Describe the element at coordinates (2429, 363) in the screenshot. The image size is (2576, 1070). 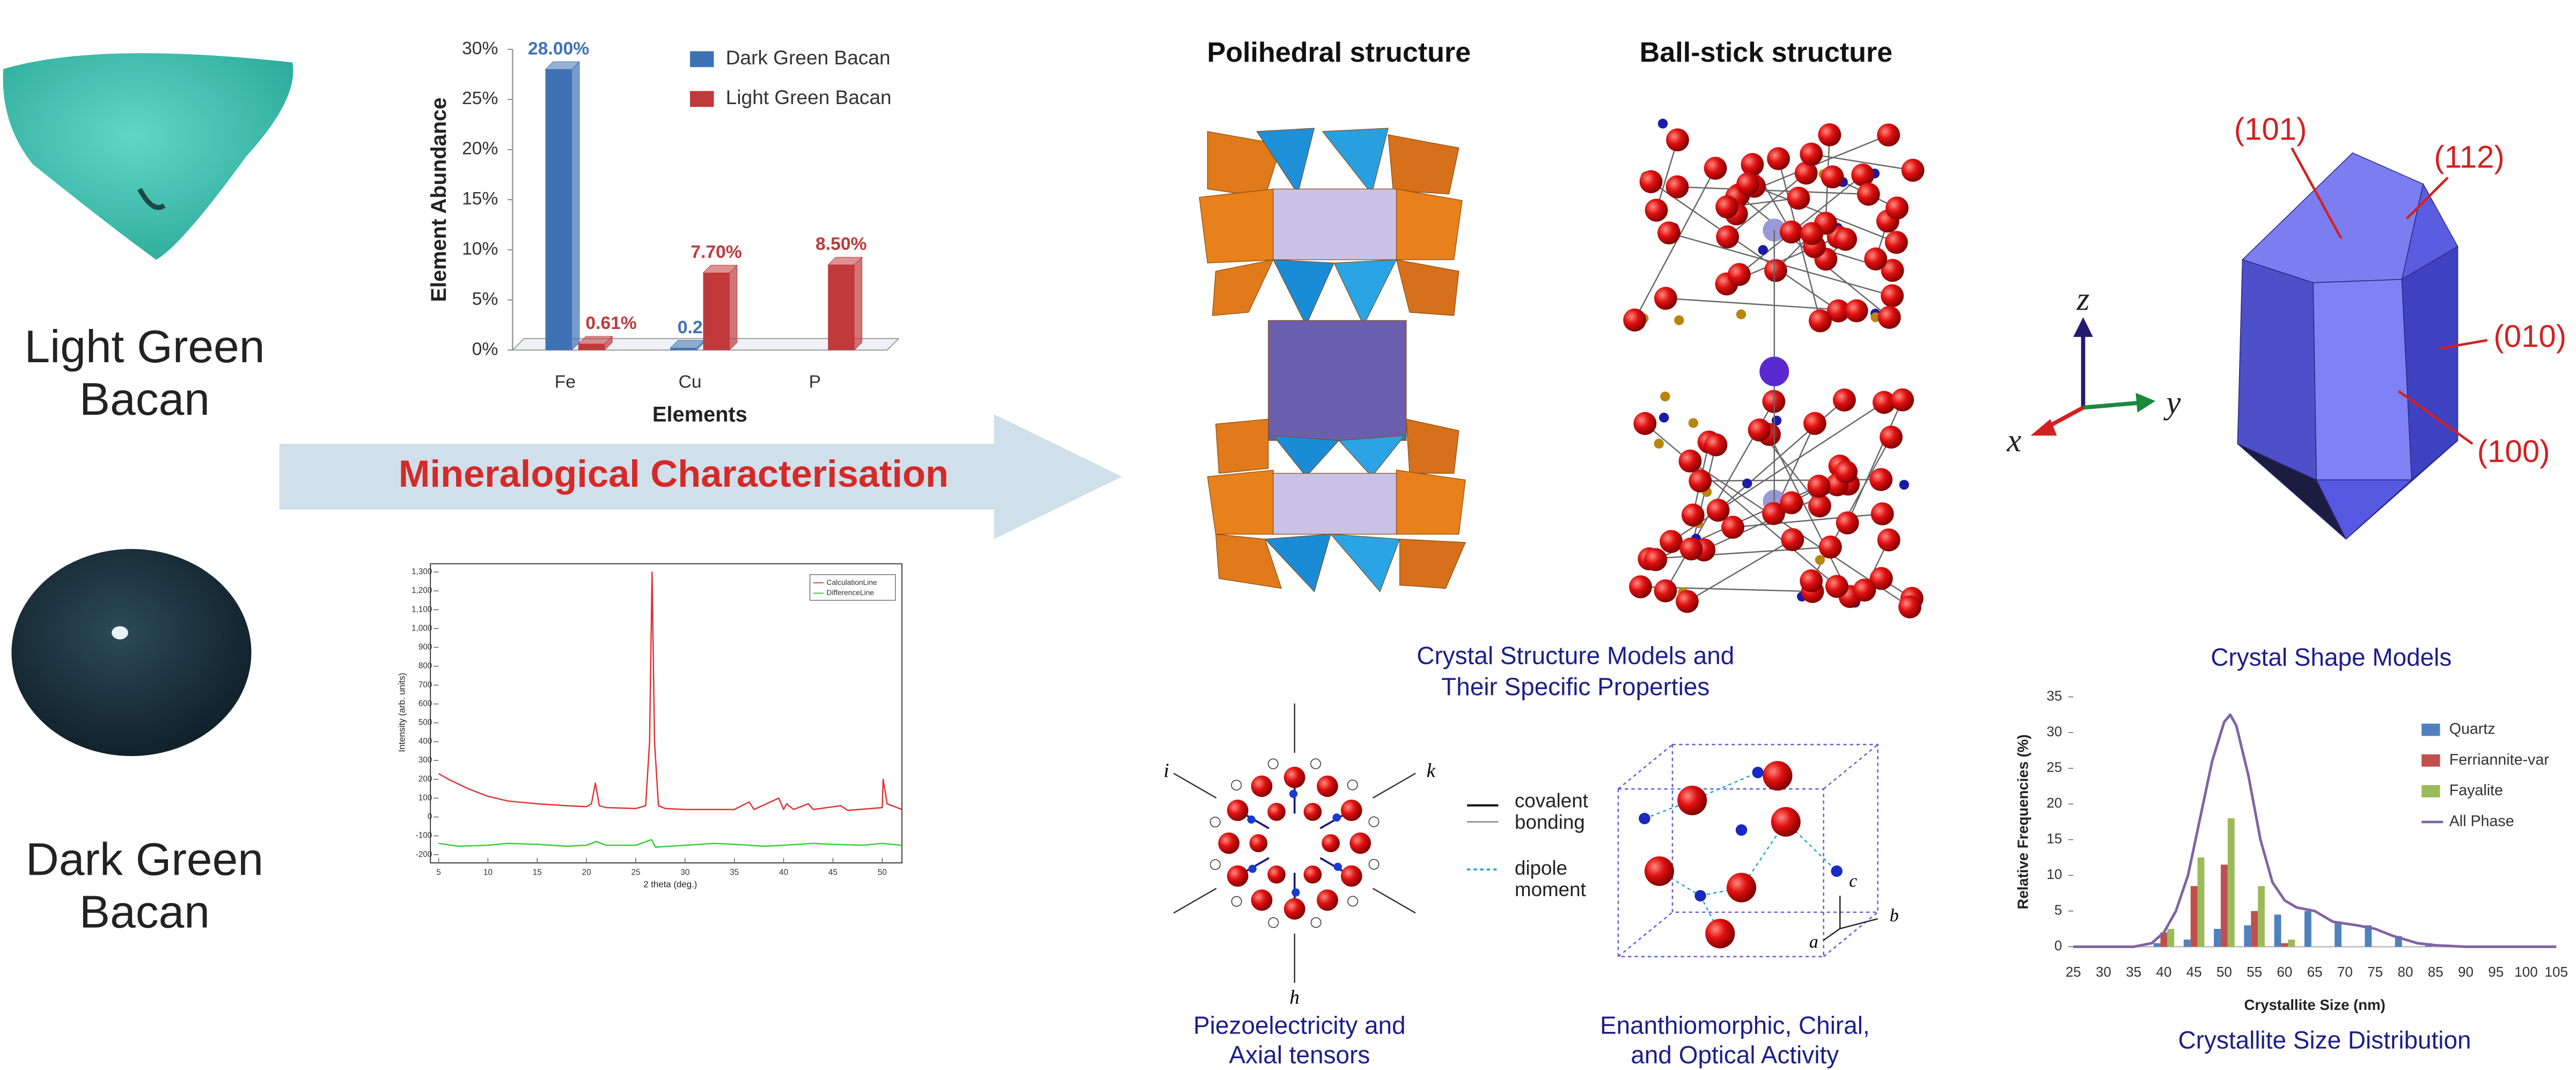
I see `face` at that location.